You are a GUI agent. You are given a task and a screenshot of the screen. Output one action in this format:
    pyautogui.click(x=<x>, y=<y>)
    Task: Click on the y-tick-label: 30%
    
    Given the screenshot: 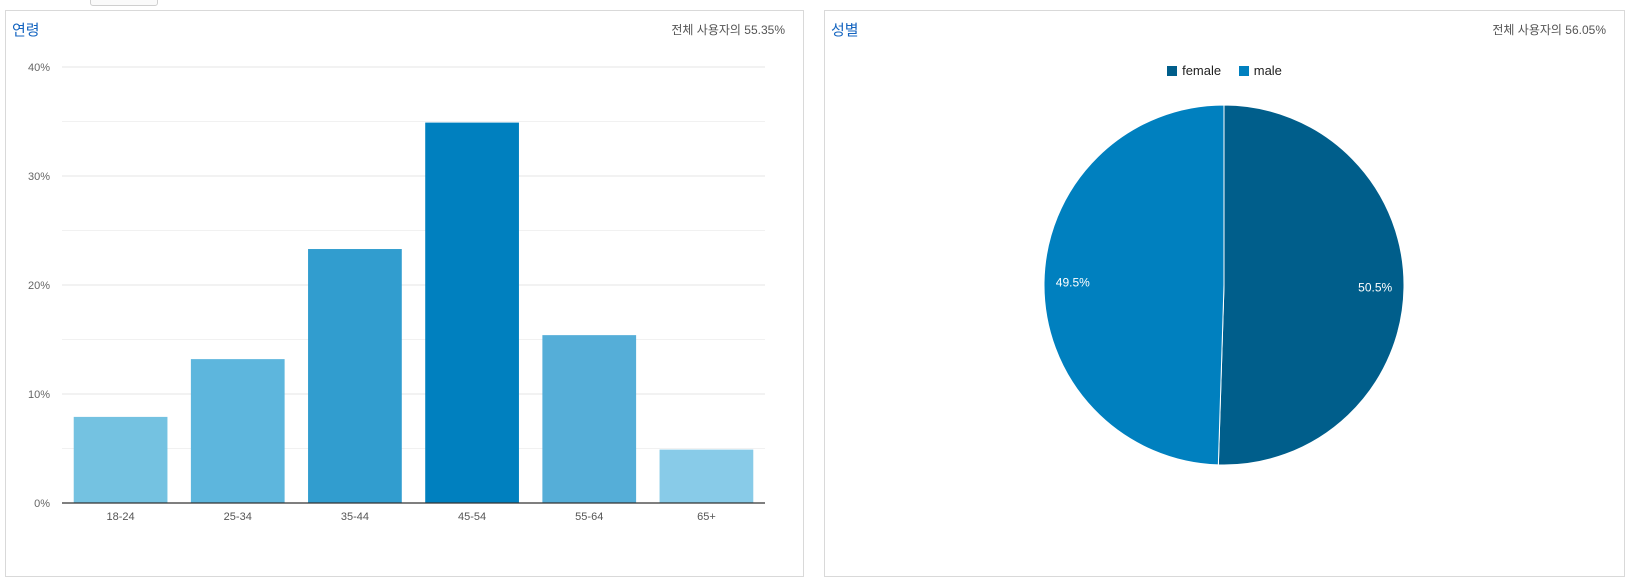 What is the action you would take?
    pyautogui.click(x=39, y=177)
    